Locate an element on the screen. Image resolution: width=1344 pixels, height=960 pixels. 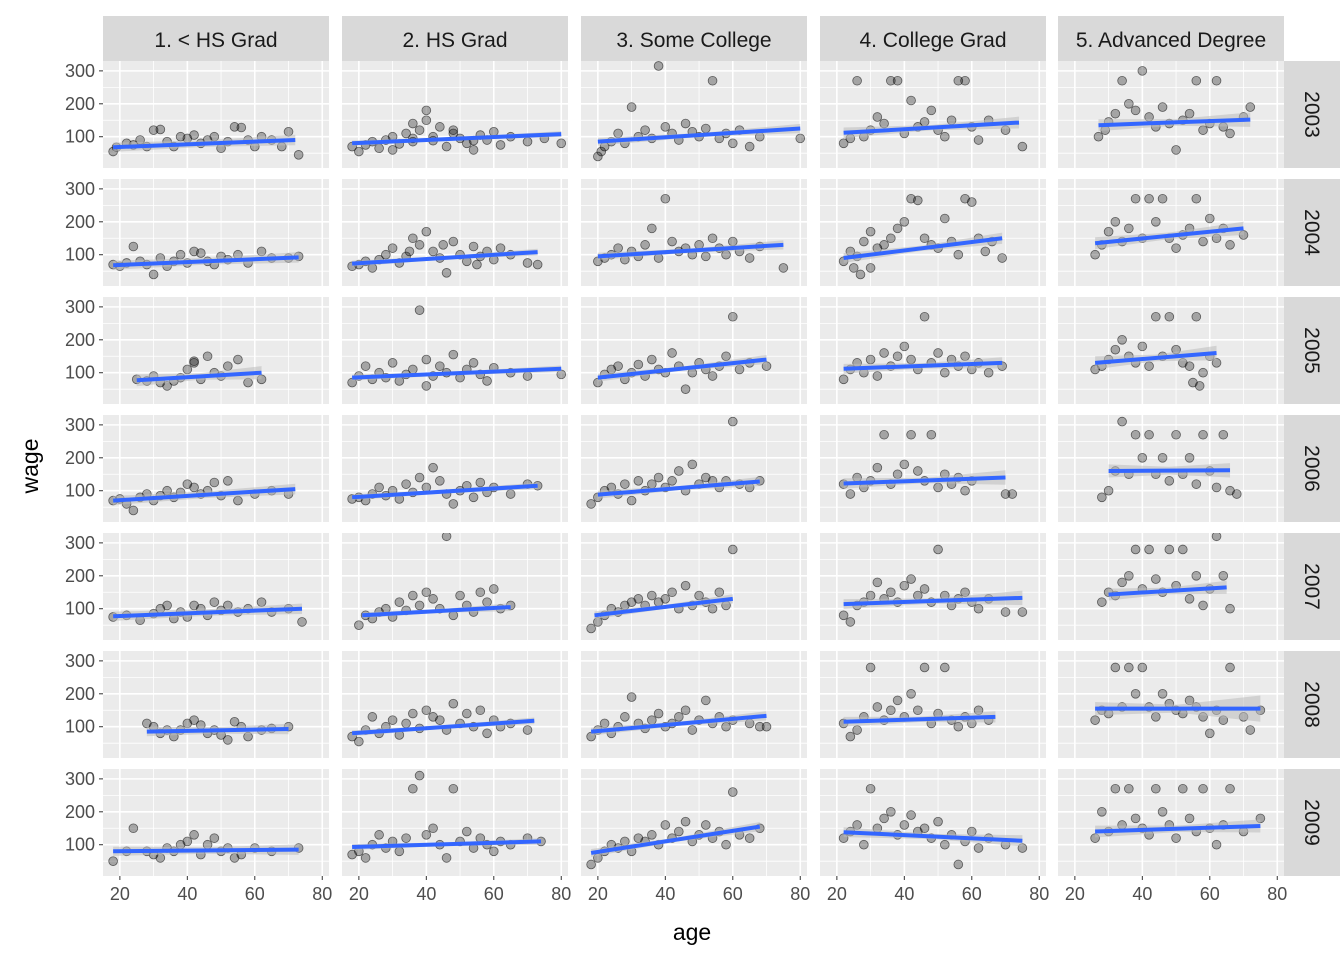
y-tick-label: 300 is located at coordinates (80, 779).